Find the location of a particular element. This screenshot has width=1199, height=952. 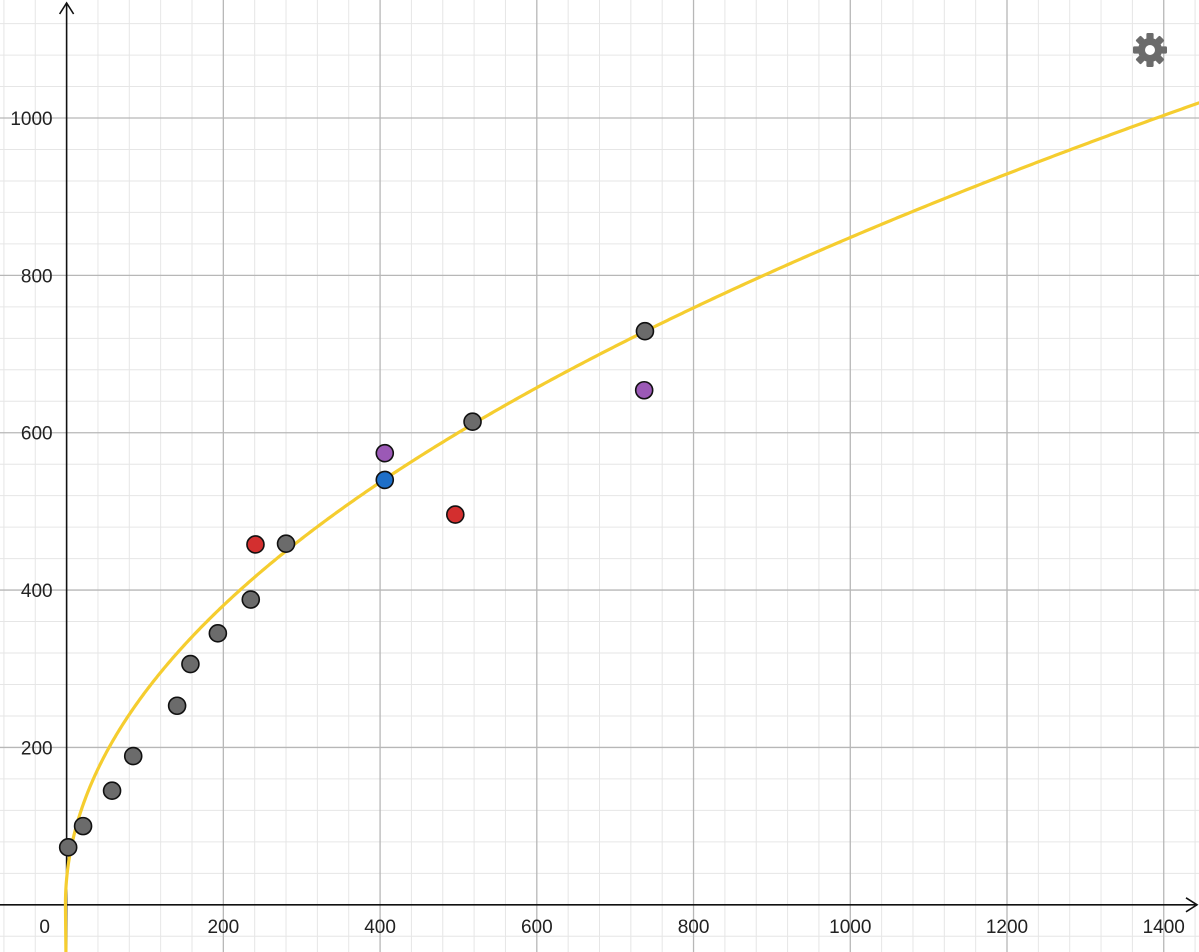

x-tick-label: 1200 is located at coordinates (1007, 927).